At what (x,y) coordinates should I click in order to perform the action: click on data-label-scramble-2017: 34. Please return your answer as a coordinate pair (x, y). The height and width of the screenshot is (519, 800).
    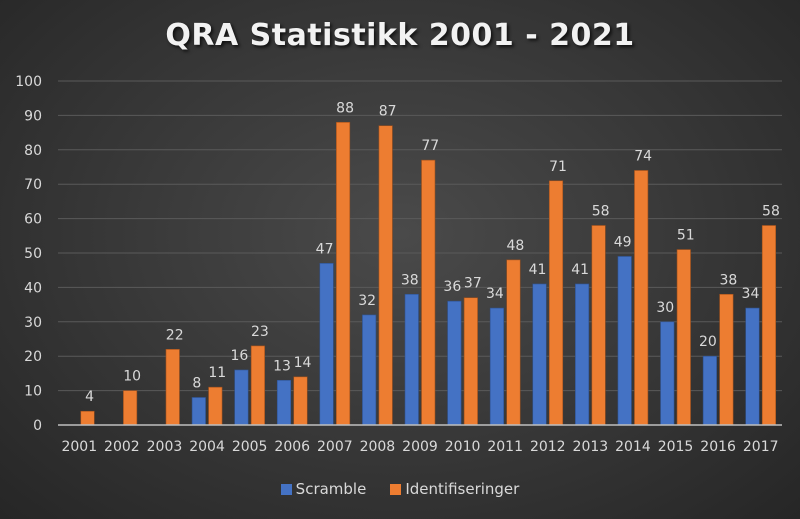
    Looking at the image, I should click on (751, 294).